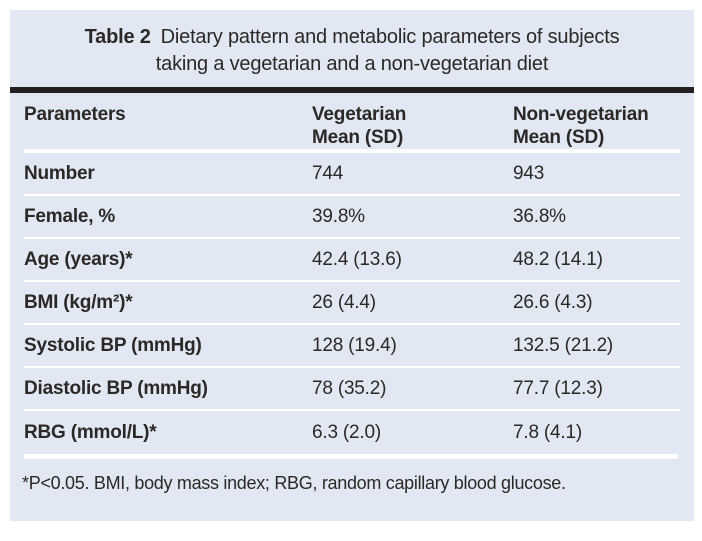 The image size is (702, 541). What do you see at coordinates (78, 302) in the screenshot?
I see `row-parameter-label: BMI (kg/m²)*` at bounding box center [78, 302].